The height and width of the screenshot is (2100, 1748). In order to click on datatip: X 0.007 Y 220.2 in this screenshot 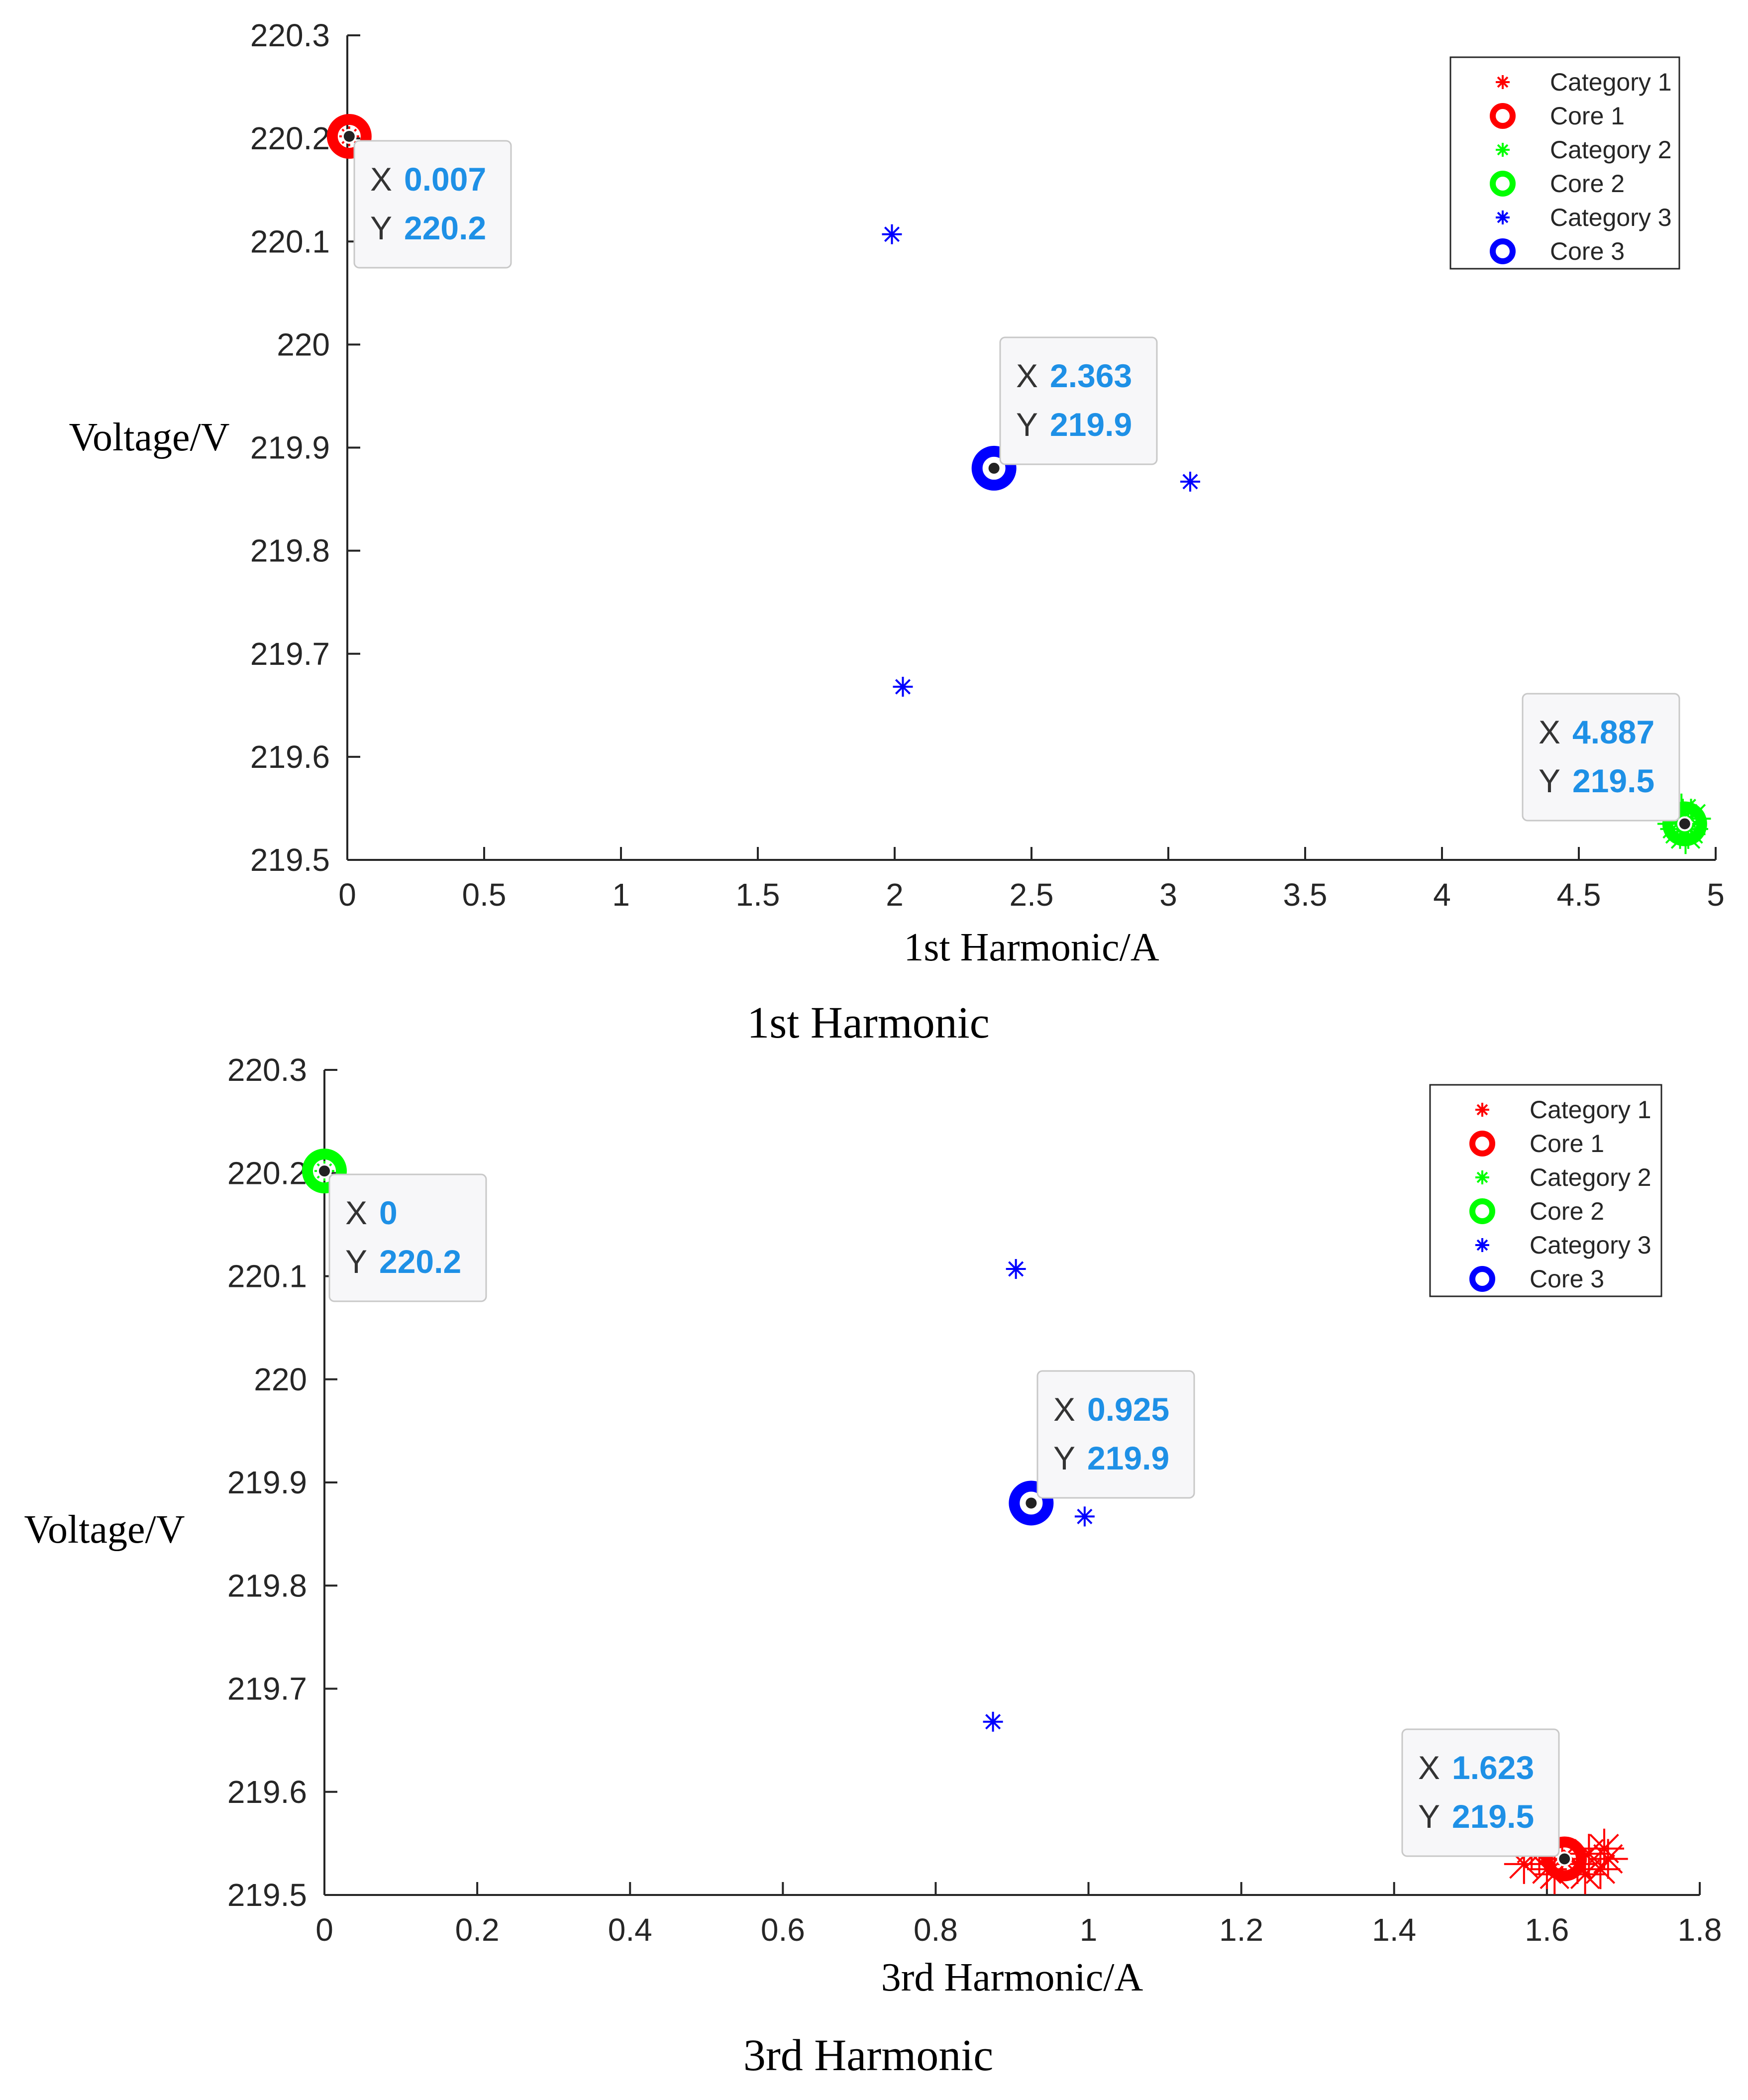, I will do `click(432, 204)`.